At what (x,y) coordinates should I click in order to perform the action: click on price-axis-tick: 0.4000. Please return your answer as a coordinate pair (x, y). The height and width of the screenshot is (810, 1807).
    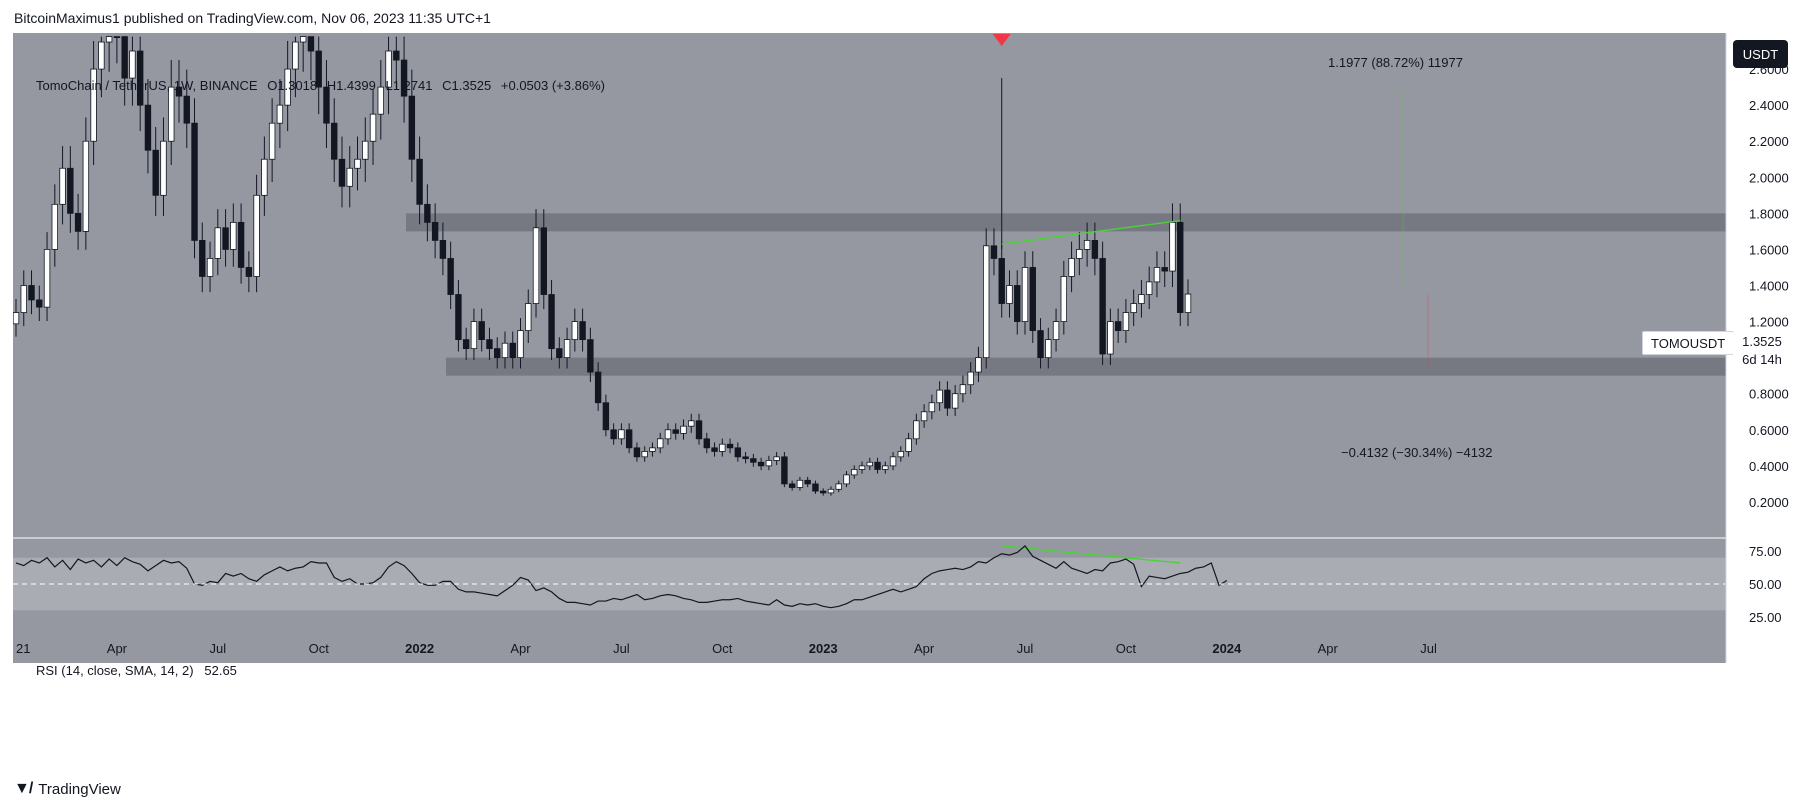
    Looking at the image, I should click on (1769, 466).